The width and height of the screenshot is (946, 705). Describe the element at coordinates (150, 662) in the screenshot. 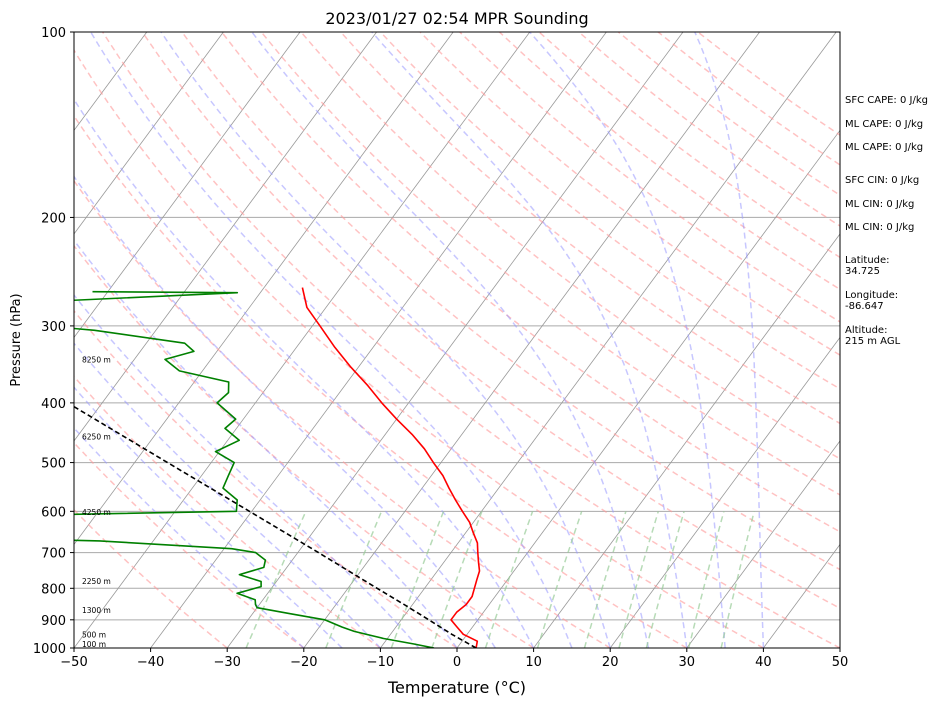

I see `x-tick-label: −40` at that location.